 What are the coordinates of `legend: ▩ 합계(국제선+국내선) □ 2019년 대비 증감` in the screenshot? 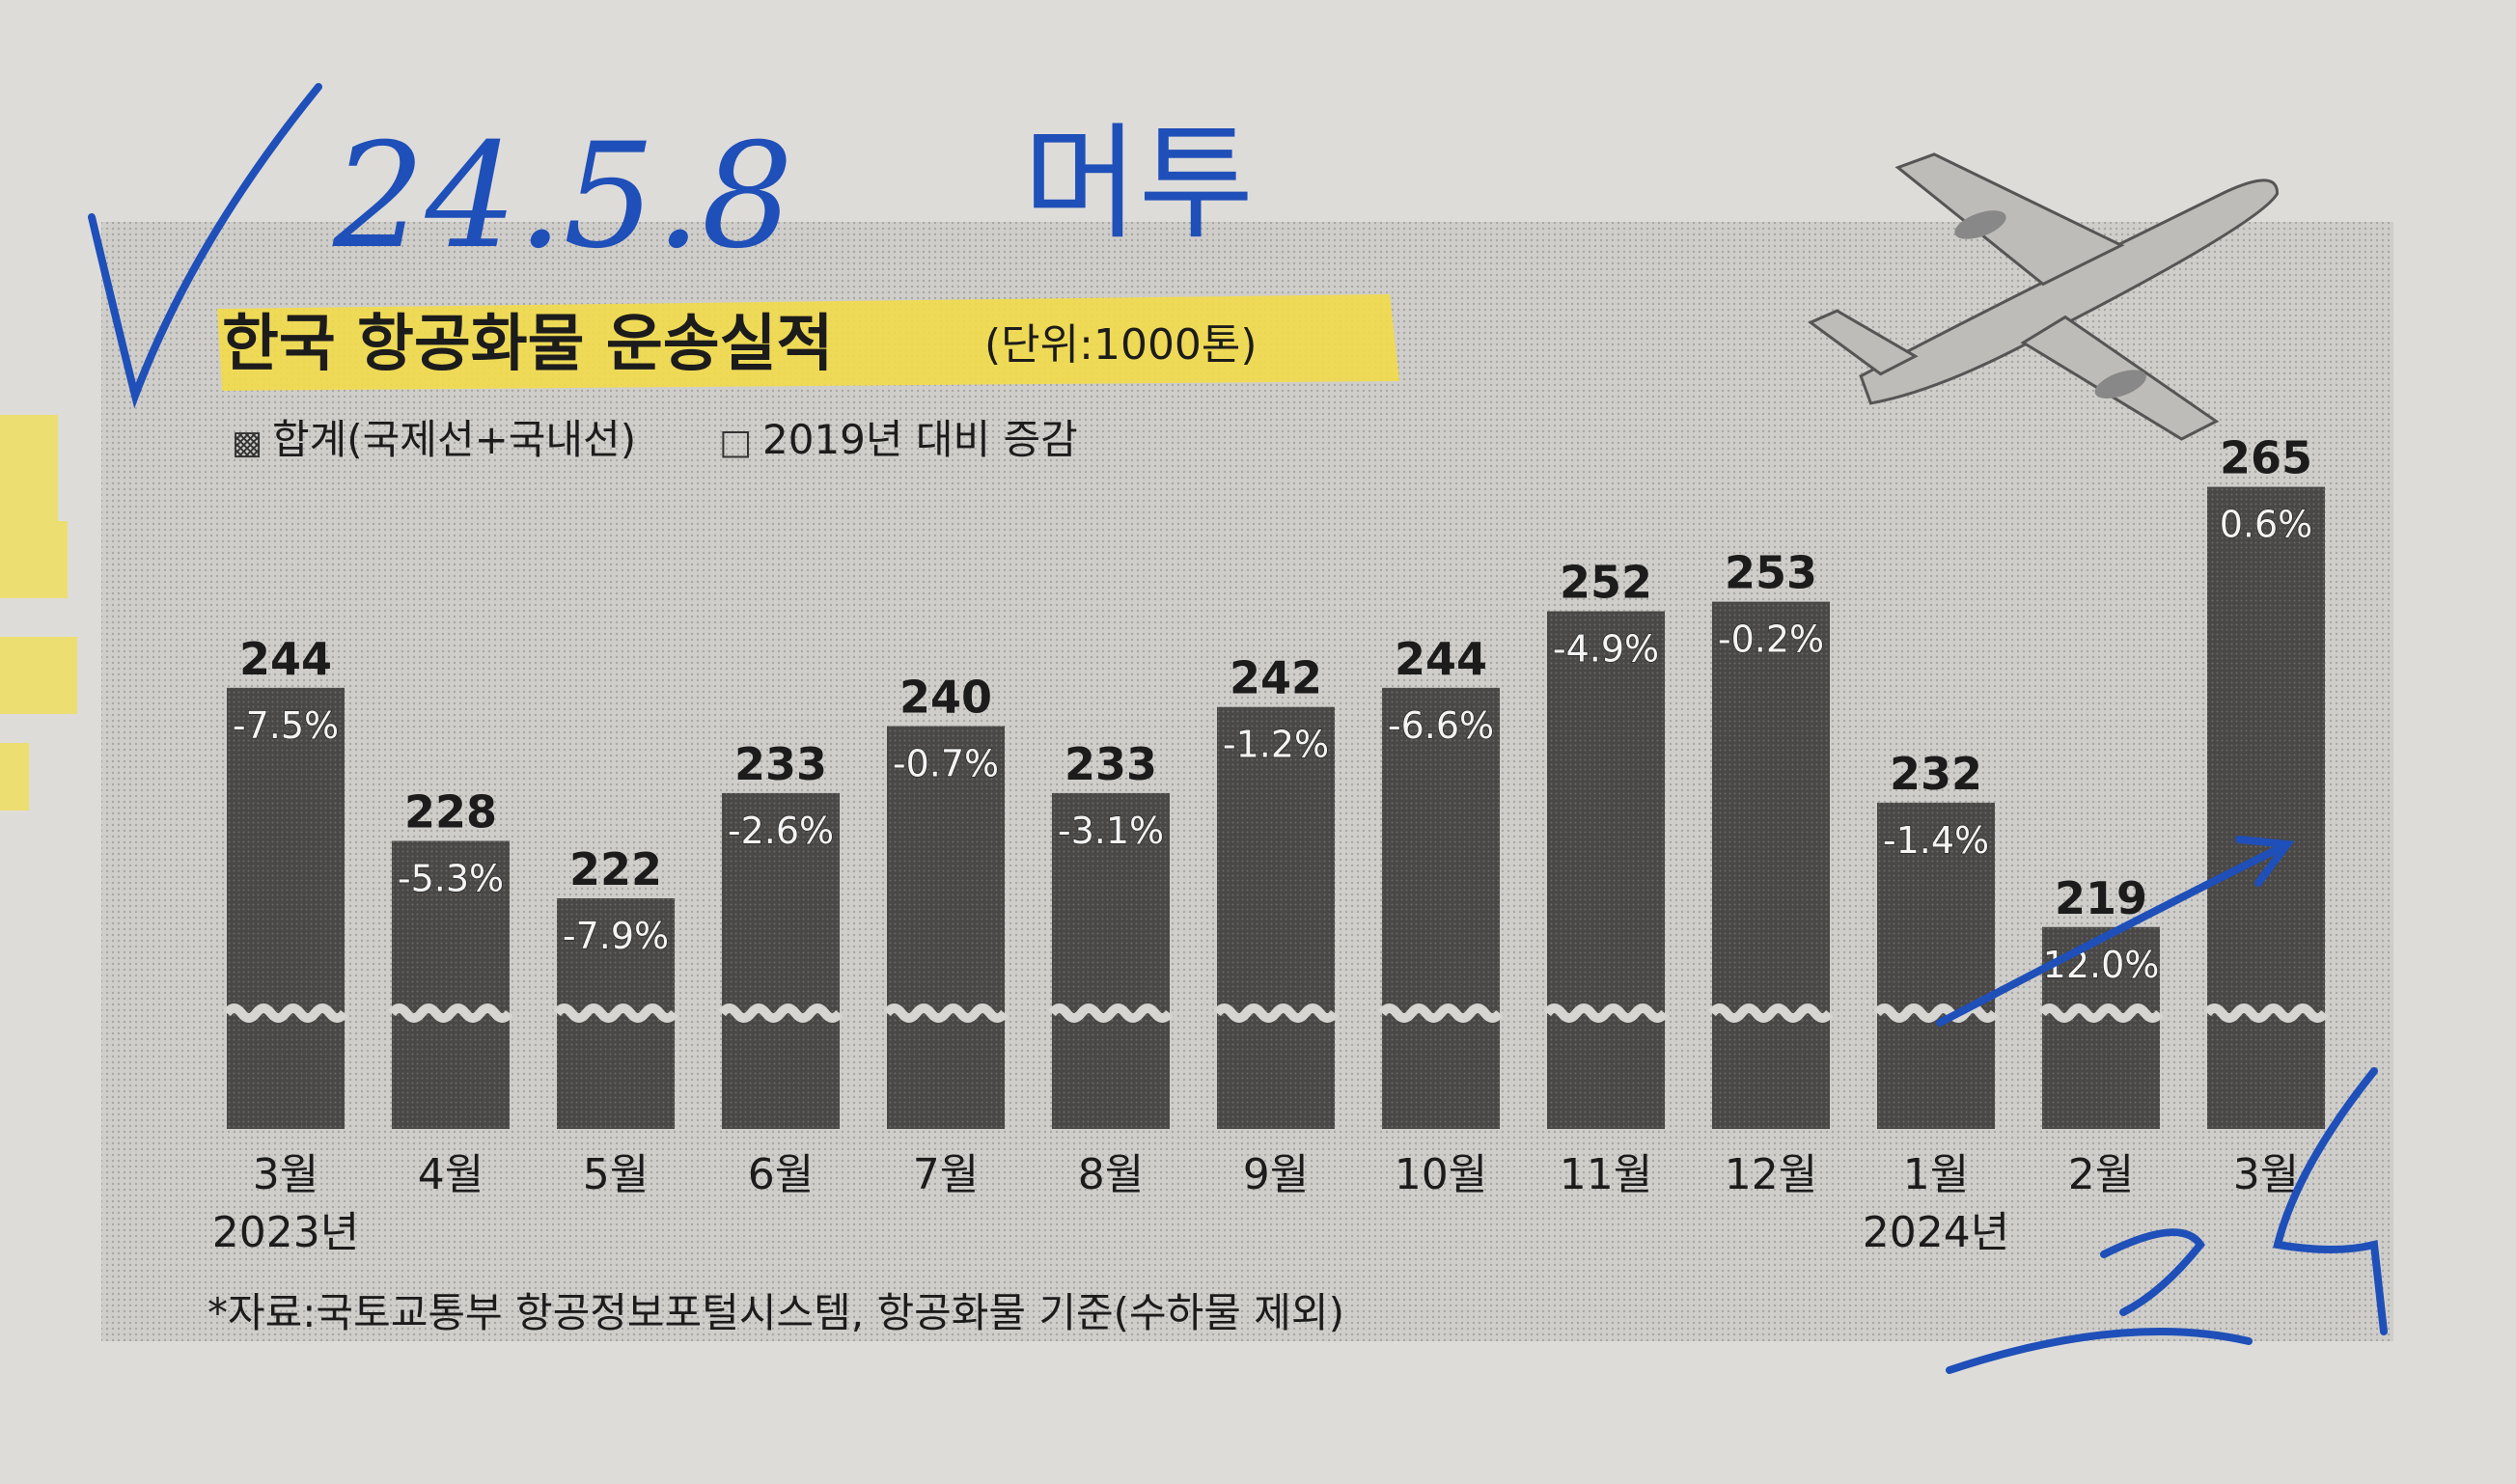 It's located at (655, 439).